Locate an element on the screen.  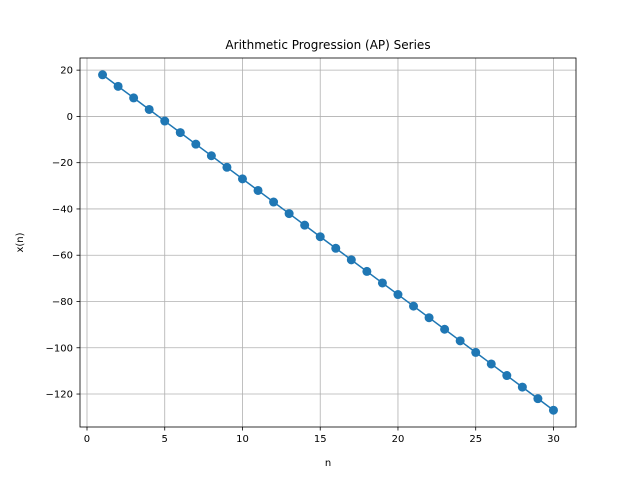
x-tick-label: 20 is located at coordinates (398, 439).